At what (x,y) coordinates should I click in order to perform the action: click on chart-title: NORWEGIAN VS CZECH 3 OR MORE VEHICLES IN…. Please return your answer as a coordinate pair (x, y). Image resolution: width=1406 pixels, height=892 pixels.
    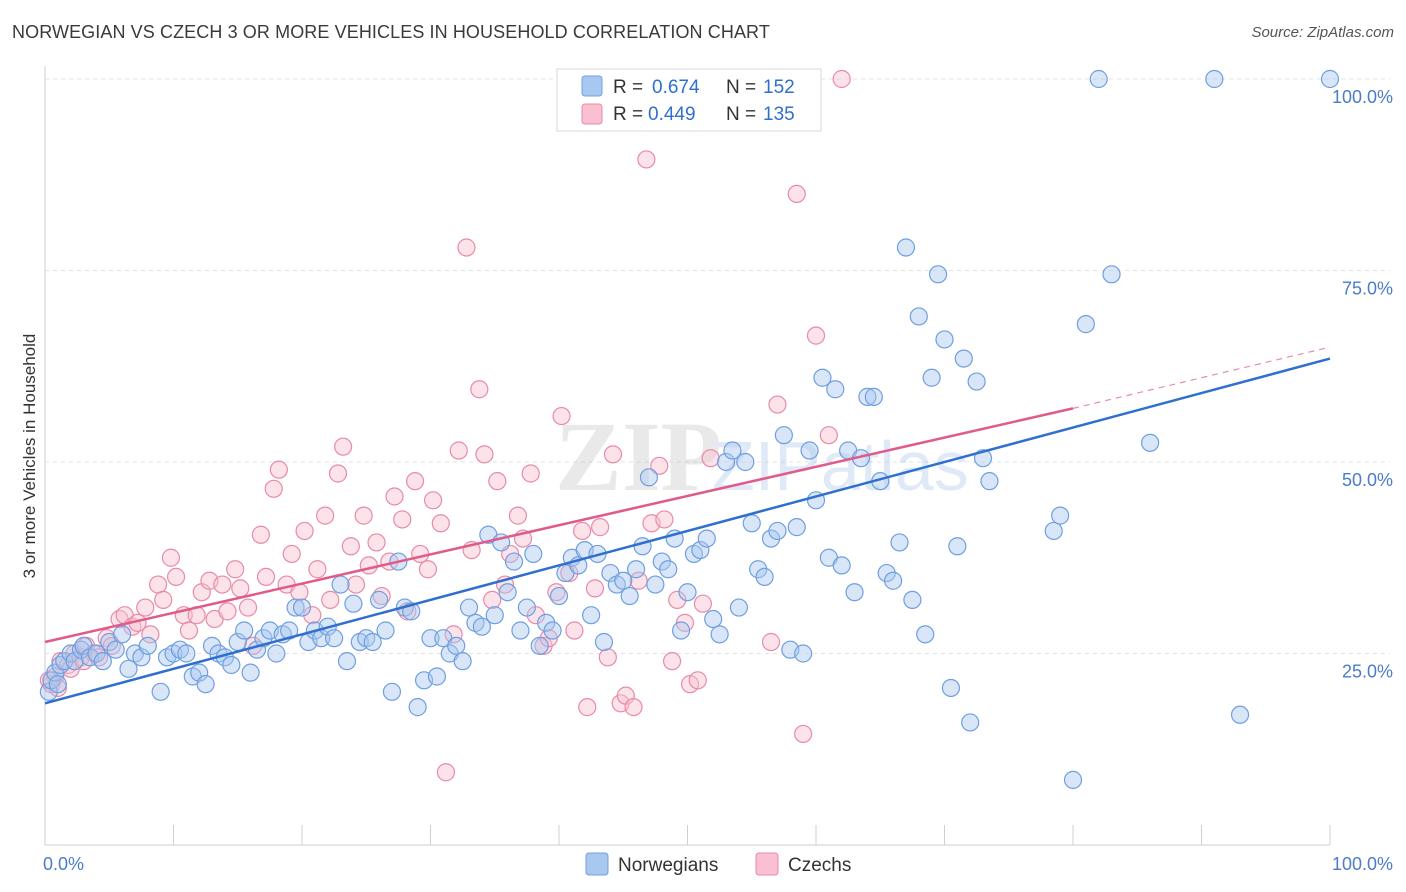
    Looking at the image, I should click on (391, 32).